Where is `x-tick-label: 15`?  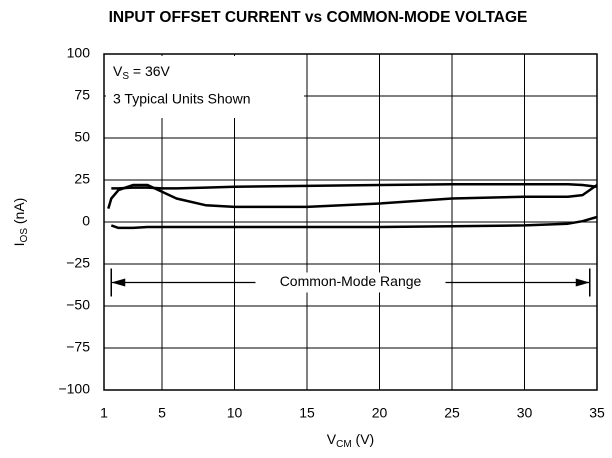
x-tick-label: 15 is located at coordinates (307, 413).